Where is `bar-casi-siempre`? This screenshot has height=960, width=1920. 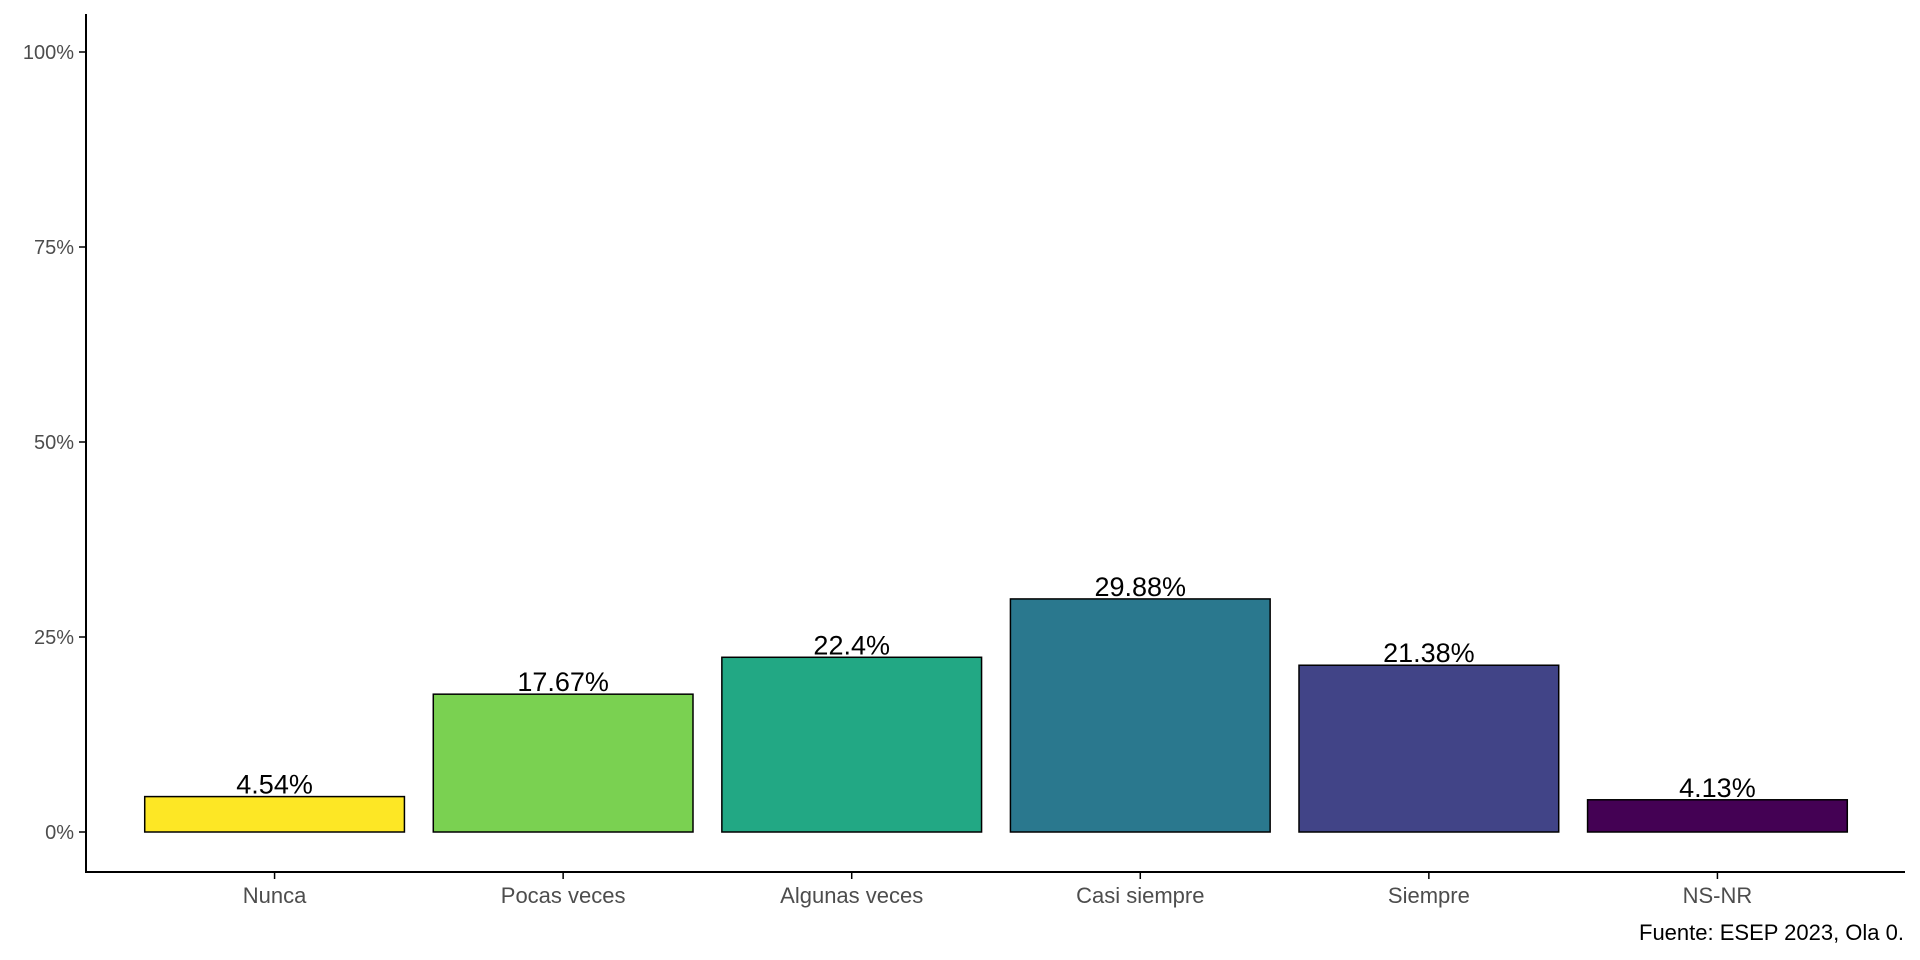
bar-casi-siempre is located at coordinates (1140, 715).